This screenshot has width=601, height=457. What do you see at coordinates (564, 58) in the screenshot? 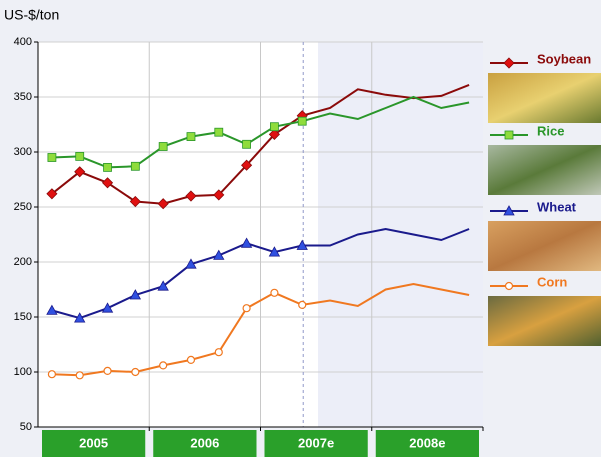
I see `legend-label: Soybean` at bounding box center [564, 58].